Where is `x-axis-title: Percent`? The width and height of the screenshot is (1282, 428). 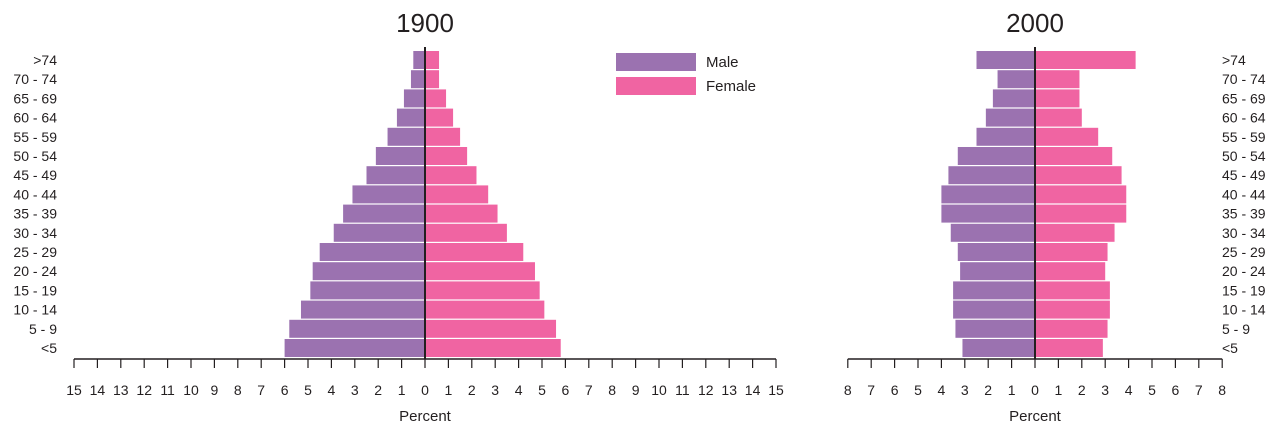 x-axis-title: Percent is located at coordinates (425, 416).